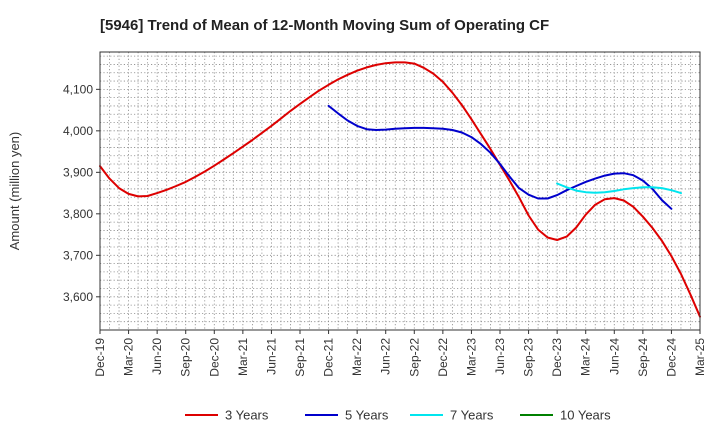  What do you see at coordinates (243, 357) in the screenshot?
I see `x-tick-label: Mar-21` at bounding box center [243, 357].